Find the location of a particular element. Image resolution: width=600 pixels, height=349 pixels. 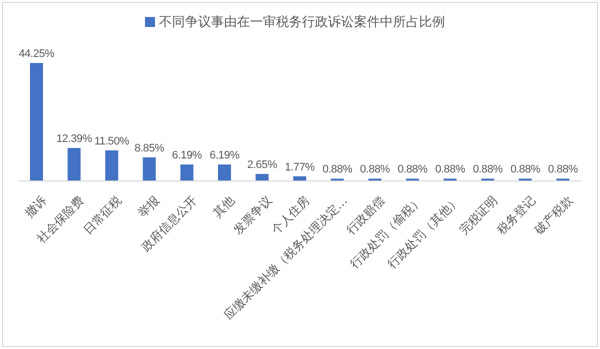

legend-label: 不同争议事由在一审税务行政诉讼案件中所占比例 is located at coordinates (302, 22).